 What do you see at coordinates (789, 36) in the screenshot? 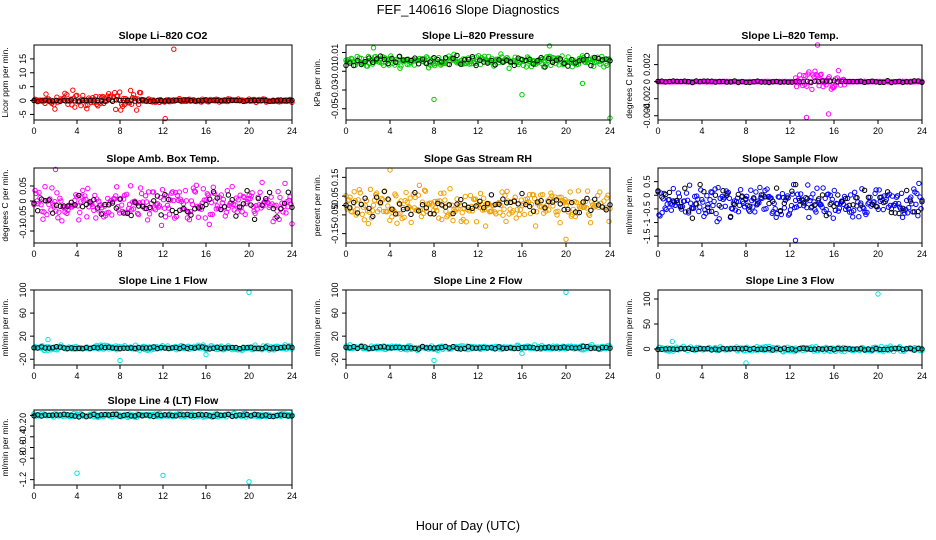
I see `panel-title: Slope Li–820 Temp.` at bounding box center [789, 36].